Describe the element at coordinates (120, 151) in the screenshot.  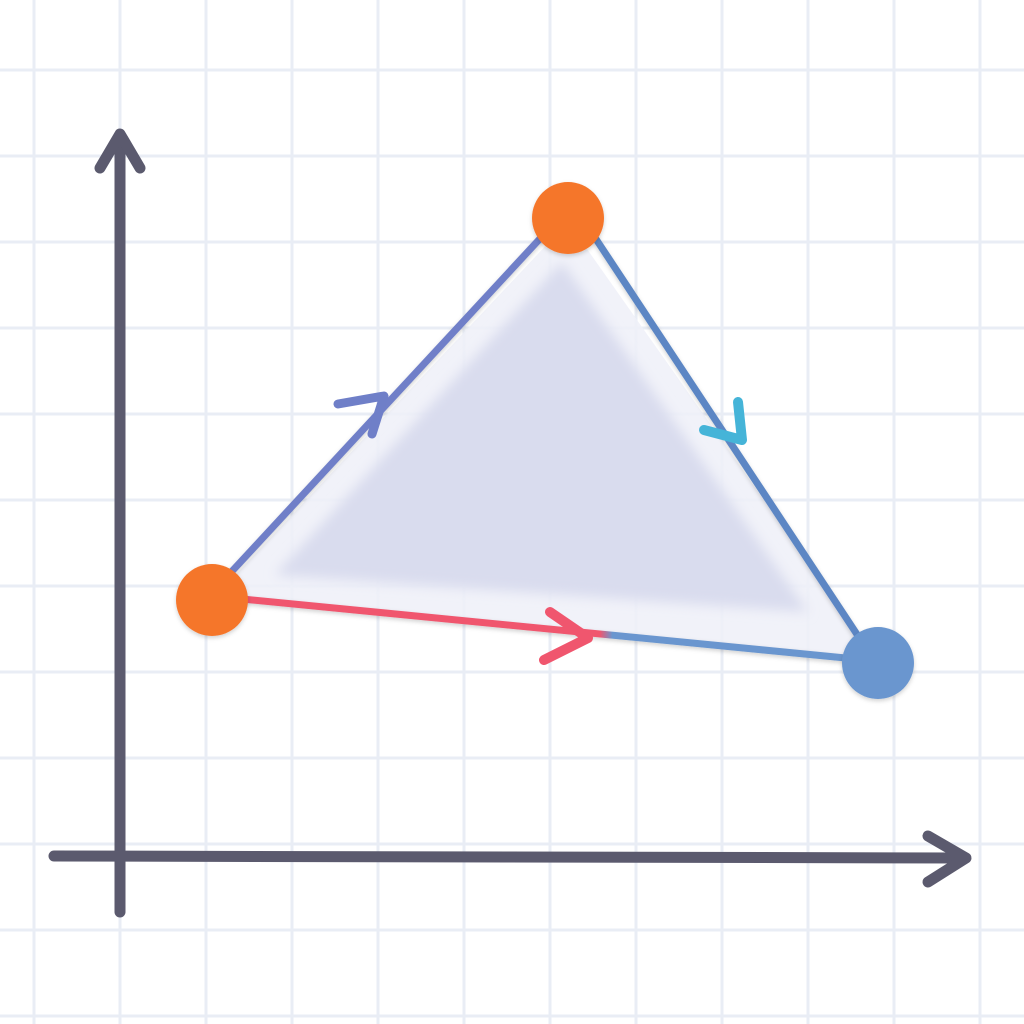
I see `y-axis-arrowhead-icon` at that location.